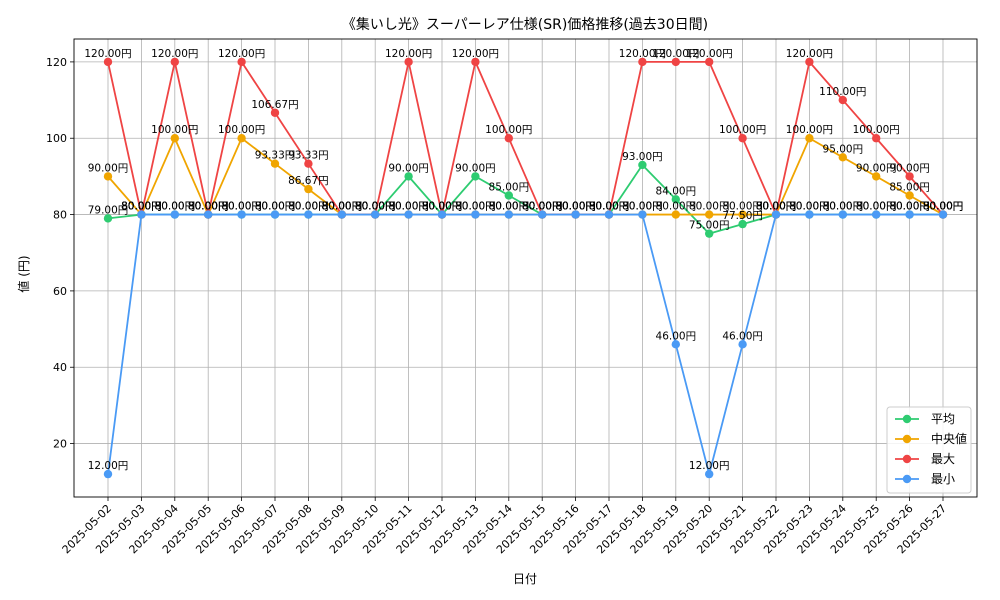 The width and height of the screenshot is (1000, 600). I want to click on legend-box, so click(929, 450).